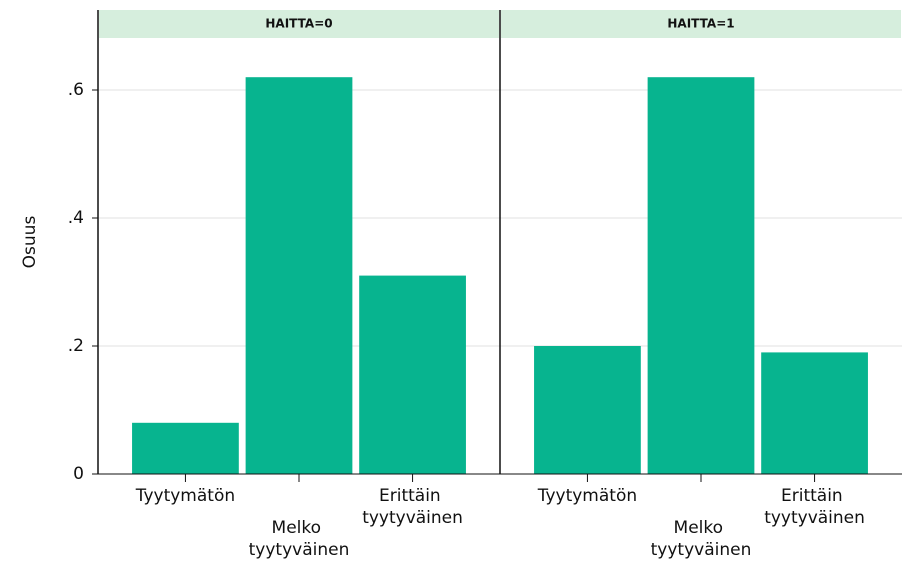 The width and height of the screenshot is (902, 572). What do you see at coordinates (76, 218) in the screenshot?
I see `y-tick-label: .4` at bounding box center [76, 218].